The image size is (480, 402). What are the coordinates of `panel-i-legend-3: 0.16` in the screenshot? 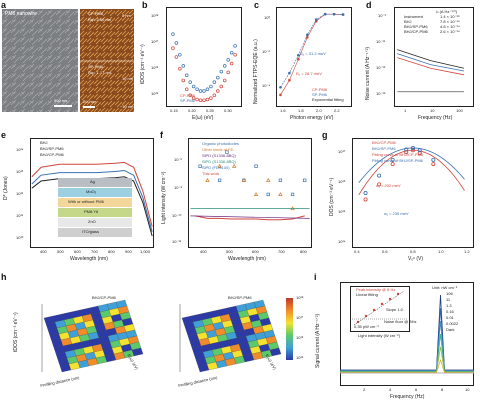 It's located at (450, 311).